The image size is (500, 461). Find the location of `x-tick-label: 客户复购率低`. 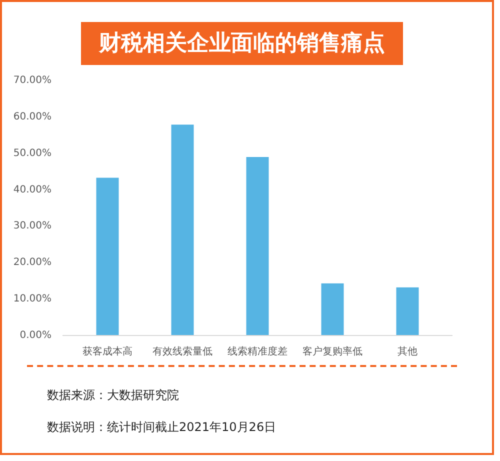

x-tick-label: 客户复购率低 is located at coordinates (332, 352).